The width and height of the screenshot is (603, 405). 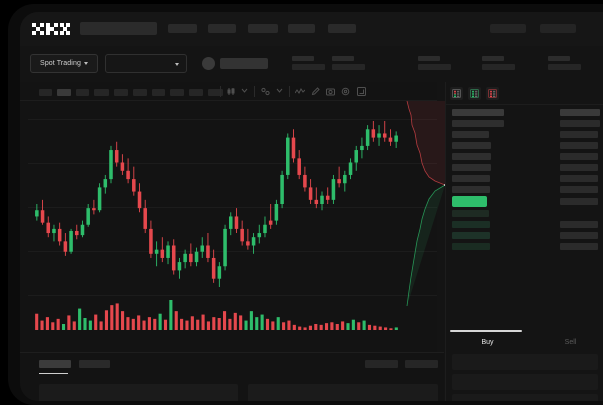 What do you see at coordinates (580, 112) in the screenshot?
I see `column-header-amount` at bounding box center [580, 112].